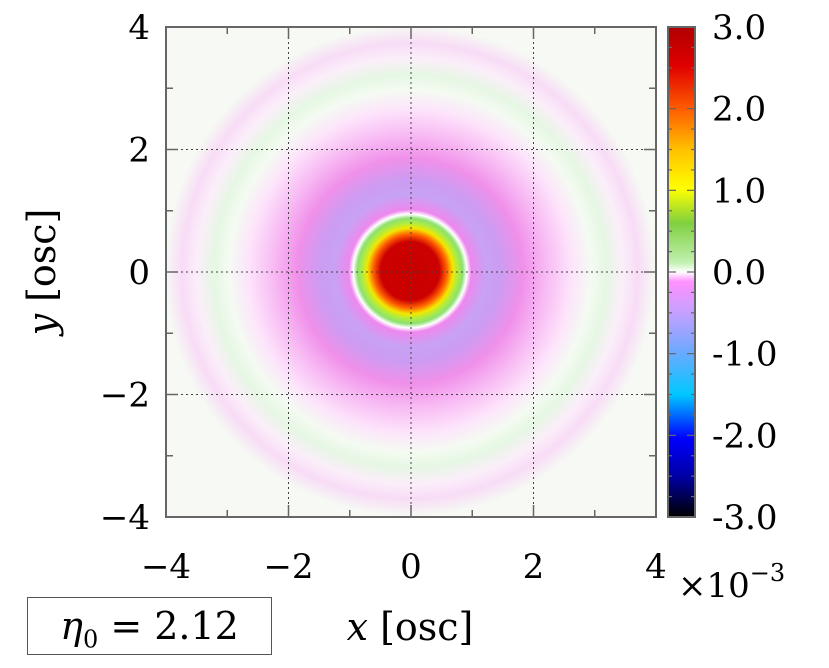  I want to click on y-tick-label: 4, so click(139, 28).